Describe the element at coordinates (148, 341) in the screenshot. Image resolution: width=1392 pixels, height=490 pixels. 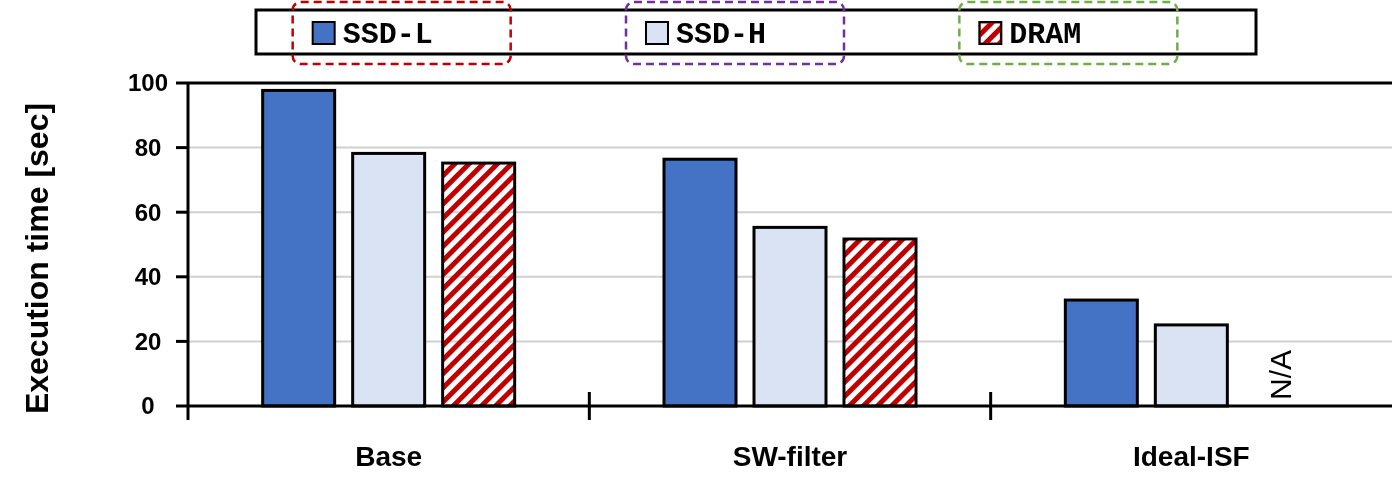
I see `y-tick-label: 20` at that location.